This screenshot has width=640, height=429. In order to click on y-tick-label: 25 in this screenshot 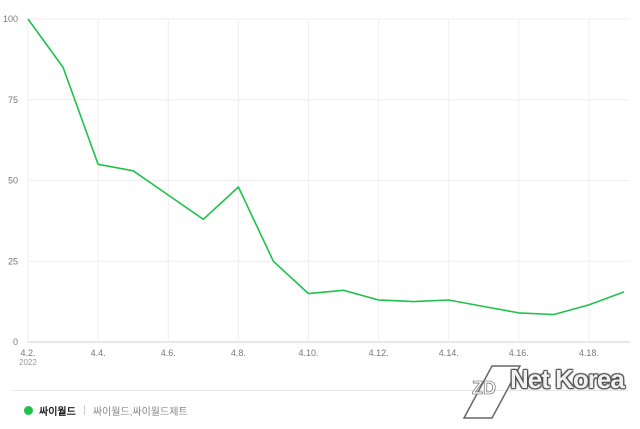, I will do `click(13, 261)`.